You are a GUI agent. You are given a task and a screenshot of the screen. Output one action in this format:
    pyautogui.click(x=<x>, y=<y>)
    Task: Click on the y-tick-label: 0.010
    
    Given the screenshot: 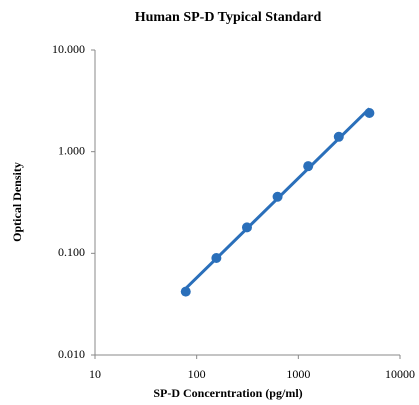 What is the action you would take?
    pyautogui.click(x=71, y=354)
    